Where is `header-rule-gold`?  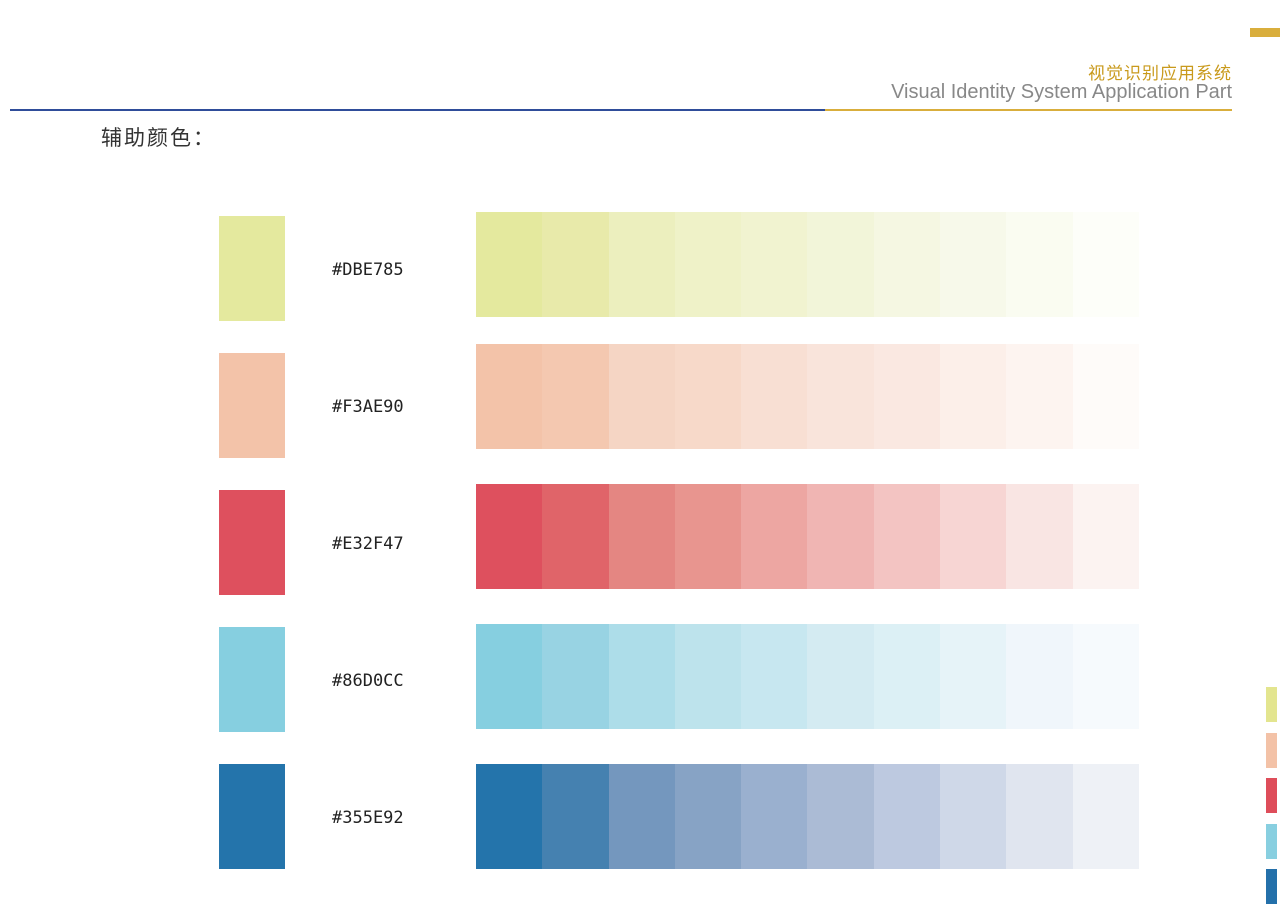 header-rule-gold is located at coordinates (1028, 110).